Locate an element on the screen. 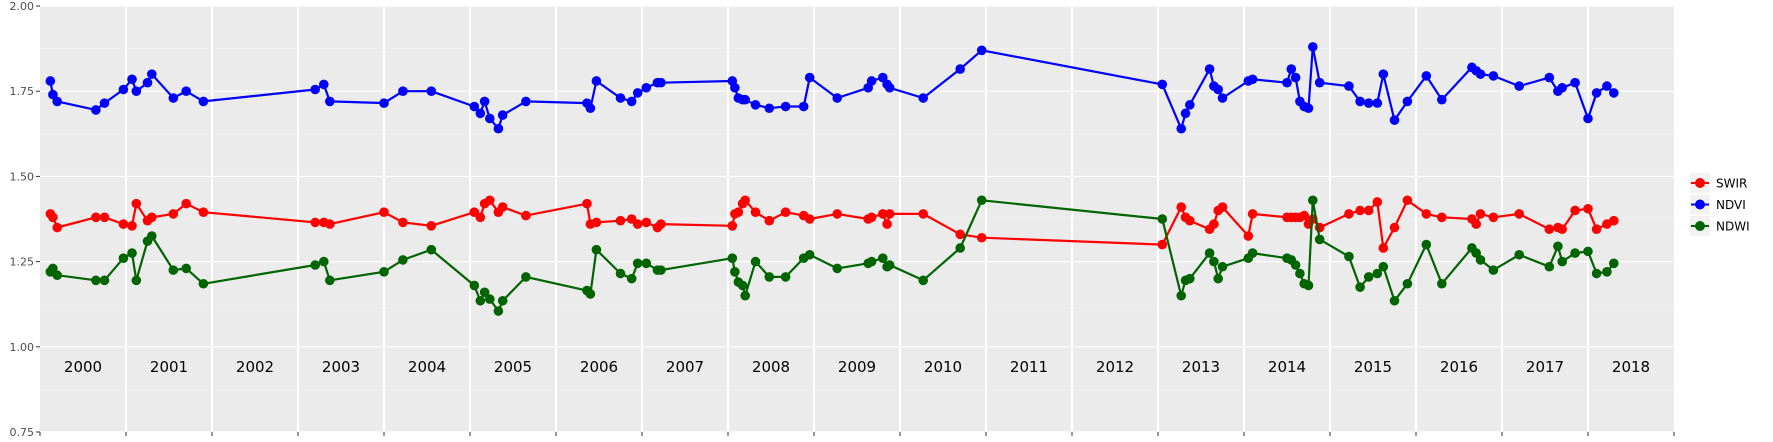 Image resolution: width=1773 pixels, height=442 pixels. legend-point-ndwi is located at coordinates (1700, 226).